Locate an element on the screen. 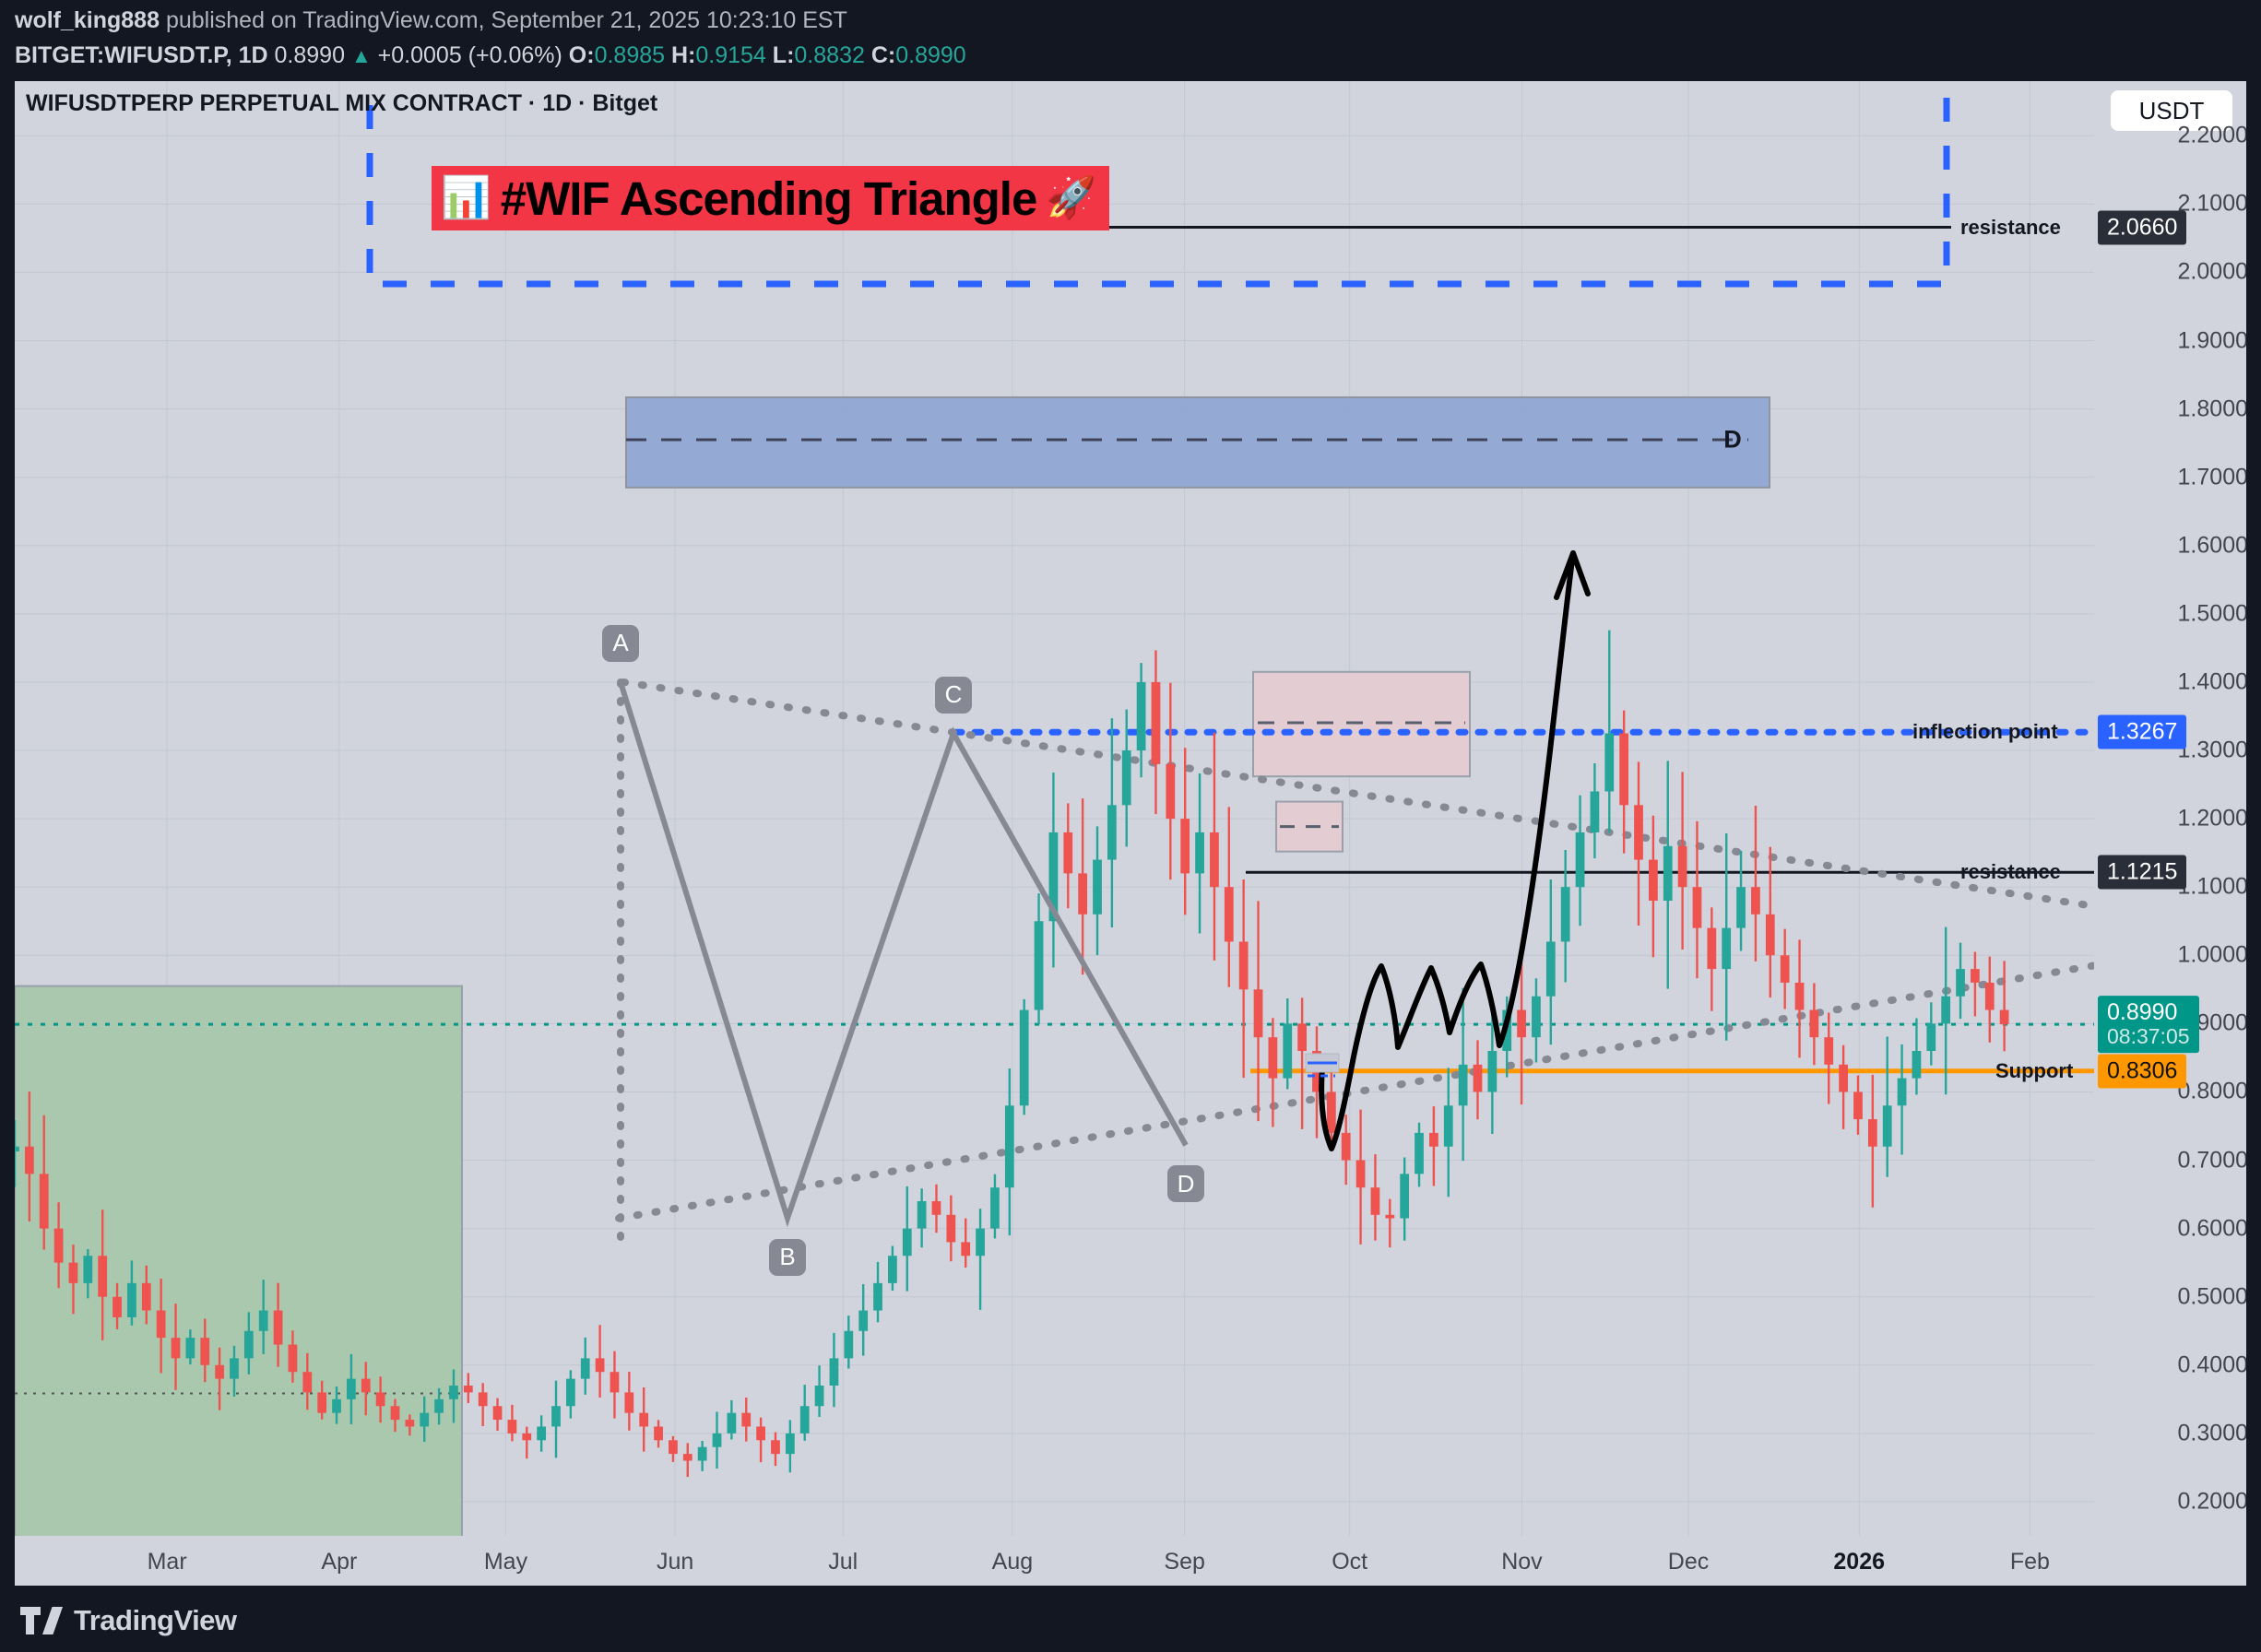 The image size is (2261, 1652). price-badge-blue: 1.3267 is located at coordinates (2142, 731).